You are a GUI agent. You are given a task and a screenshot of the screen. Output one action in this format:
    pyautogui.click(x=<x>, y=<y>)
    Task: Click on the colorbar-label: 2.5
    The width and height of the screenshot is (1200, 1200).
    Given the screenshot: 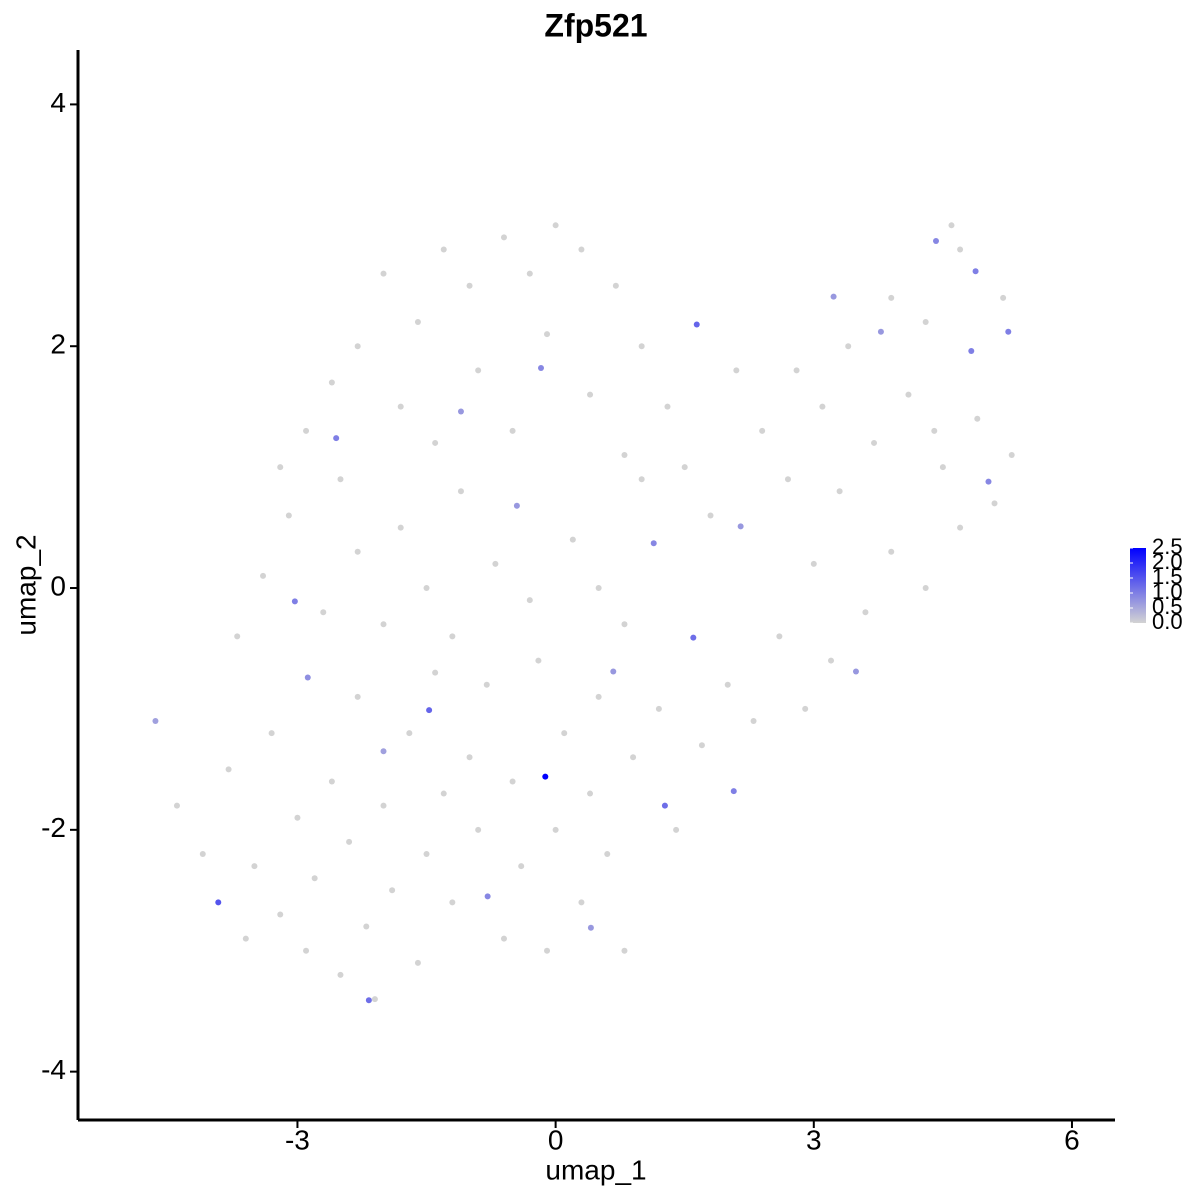 What is the action you would take?
    pyautogui.click(x=1167, y=546)
    